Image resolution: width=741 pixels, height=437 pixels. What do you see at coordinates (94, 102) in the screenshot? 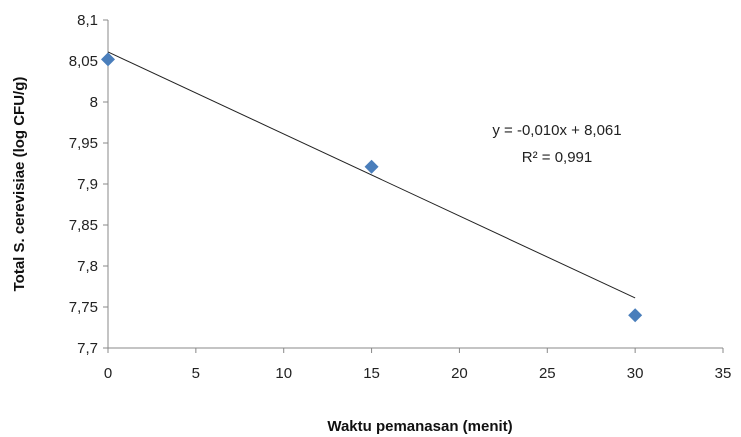
I see `y-tick-label: 8` at bounding box center [94, 102].